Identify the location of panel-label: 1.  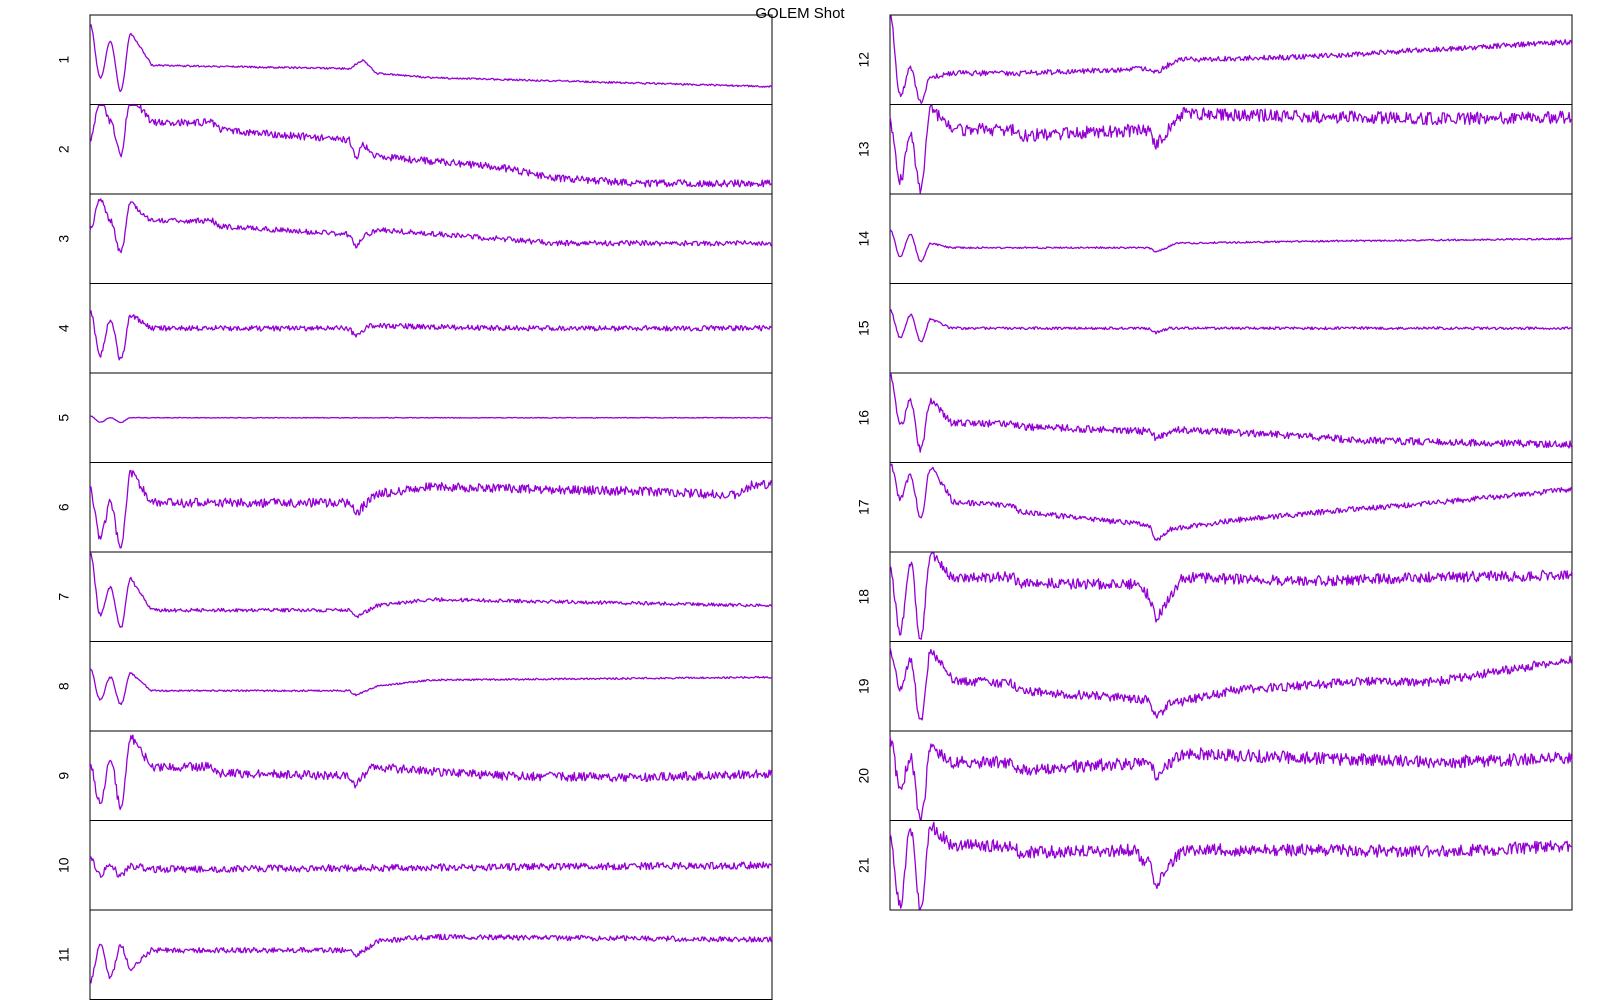
(64, 60).